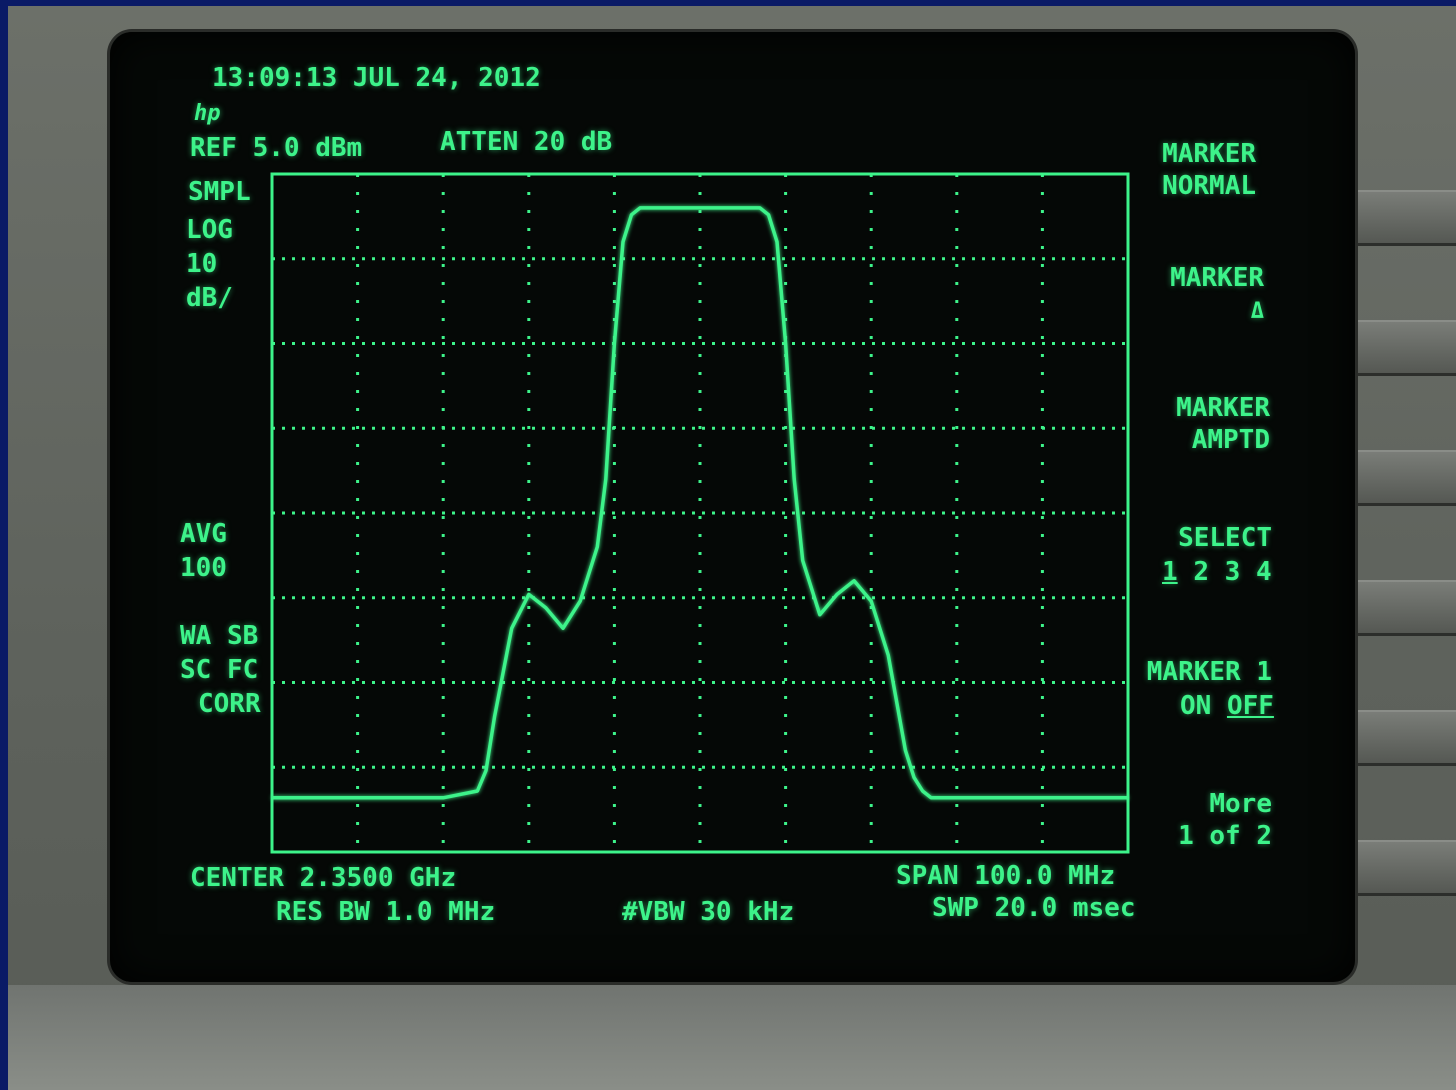  What do you see at coordinates (207, 113) in the screenshot?
I see `hp-logo: hp` at bounding box center [207, 113].